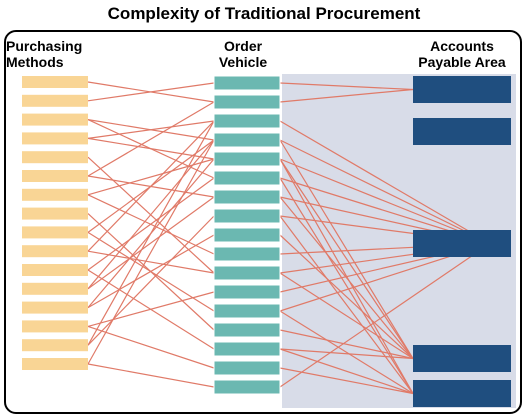 The width and height of the screenshot is (528, 417). Describe the element at coordinates (35, 62) in the screenshot. I see `column-label-line: Methods` at that location.